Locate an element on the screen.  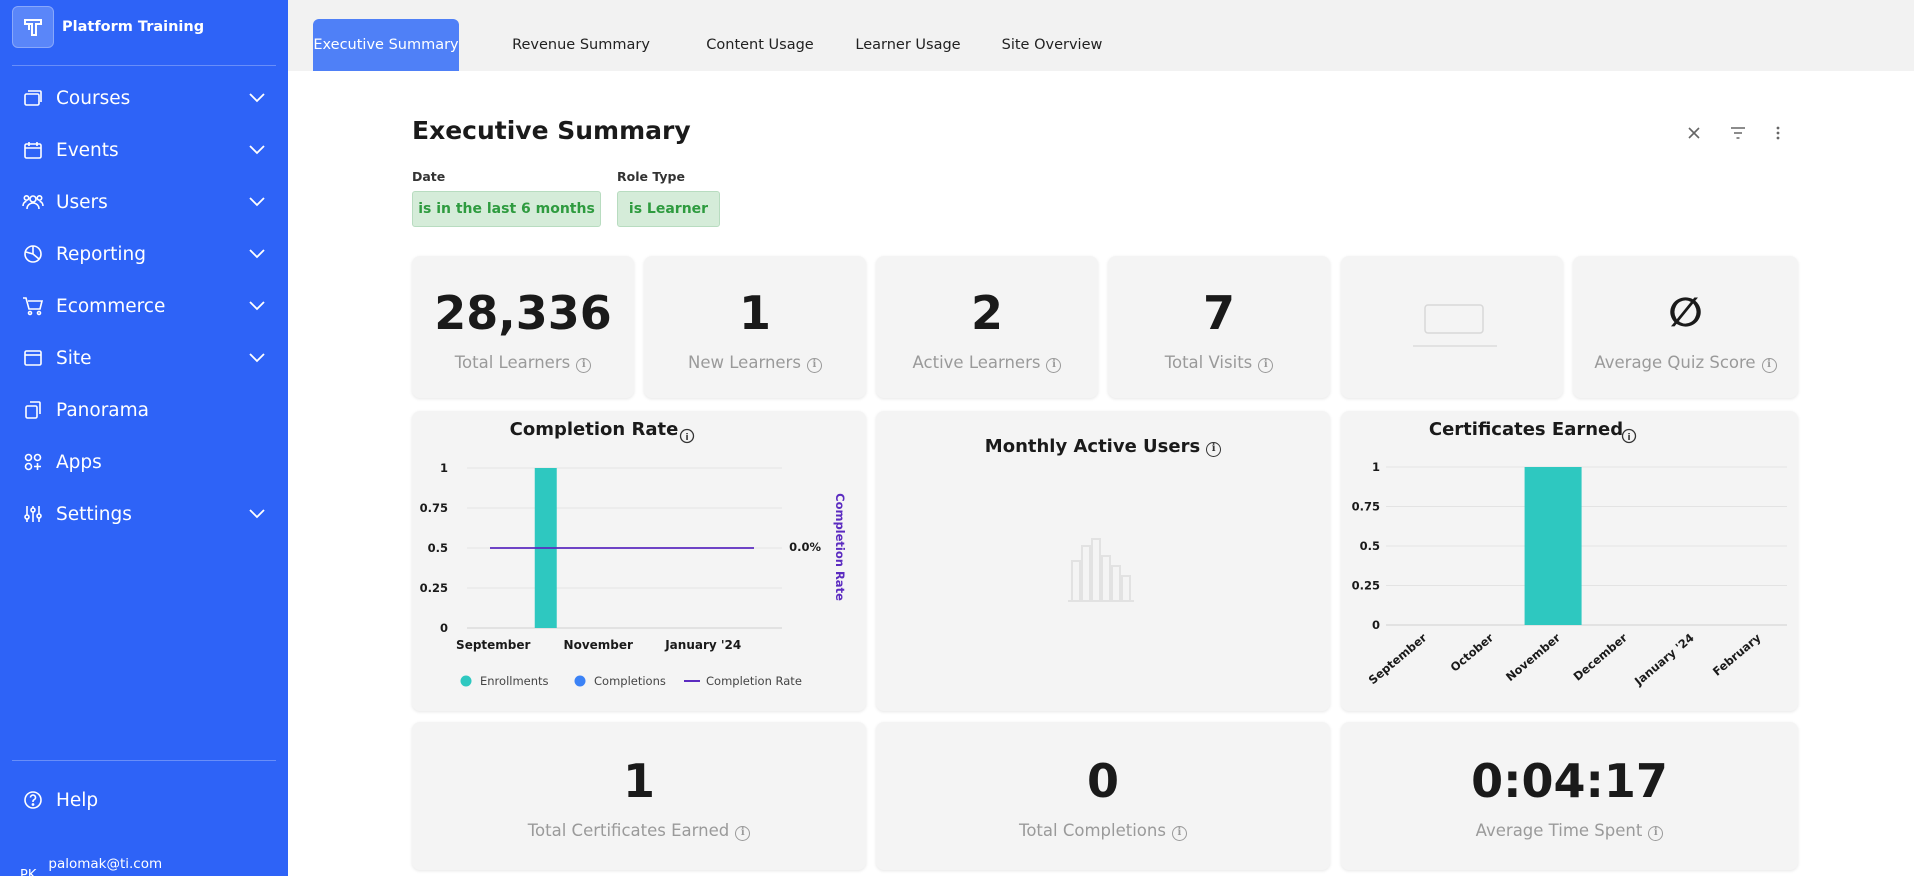
y-tick-label: 1 is located at coordinates (444, 468).